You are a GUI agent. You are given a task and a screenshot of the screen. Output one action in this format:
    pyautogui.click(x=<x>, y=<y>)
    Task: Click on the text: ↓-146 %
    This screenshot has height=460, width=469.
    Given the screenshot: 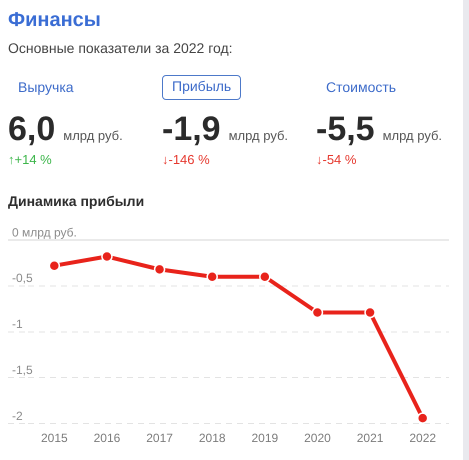 What is the action you would take?
    pyautogui.click(x=186, y=159)
    